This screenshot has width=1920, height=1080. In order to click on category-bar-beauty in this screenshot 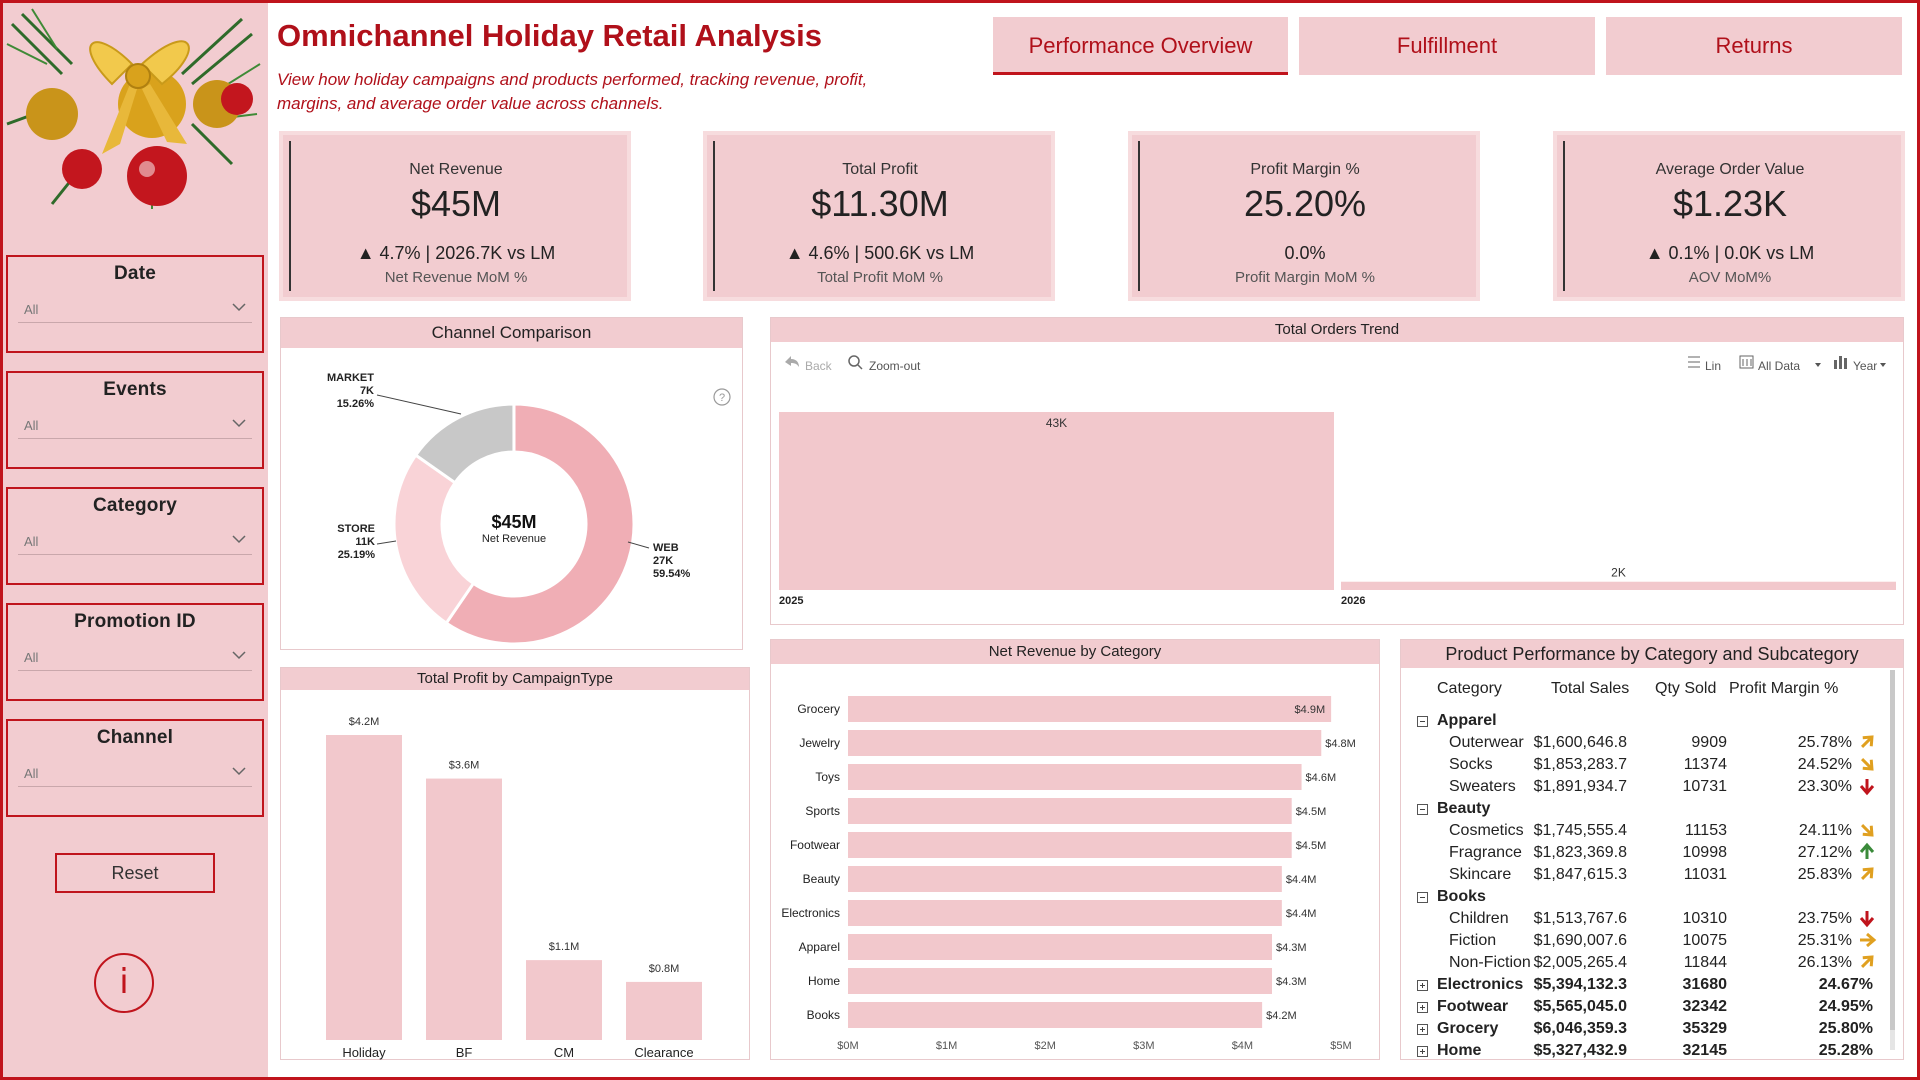, I will do `click(1065, 879)`.